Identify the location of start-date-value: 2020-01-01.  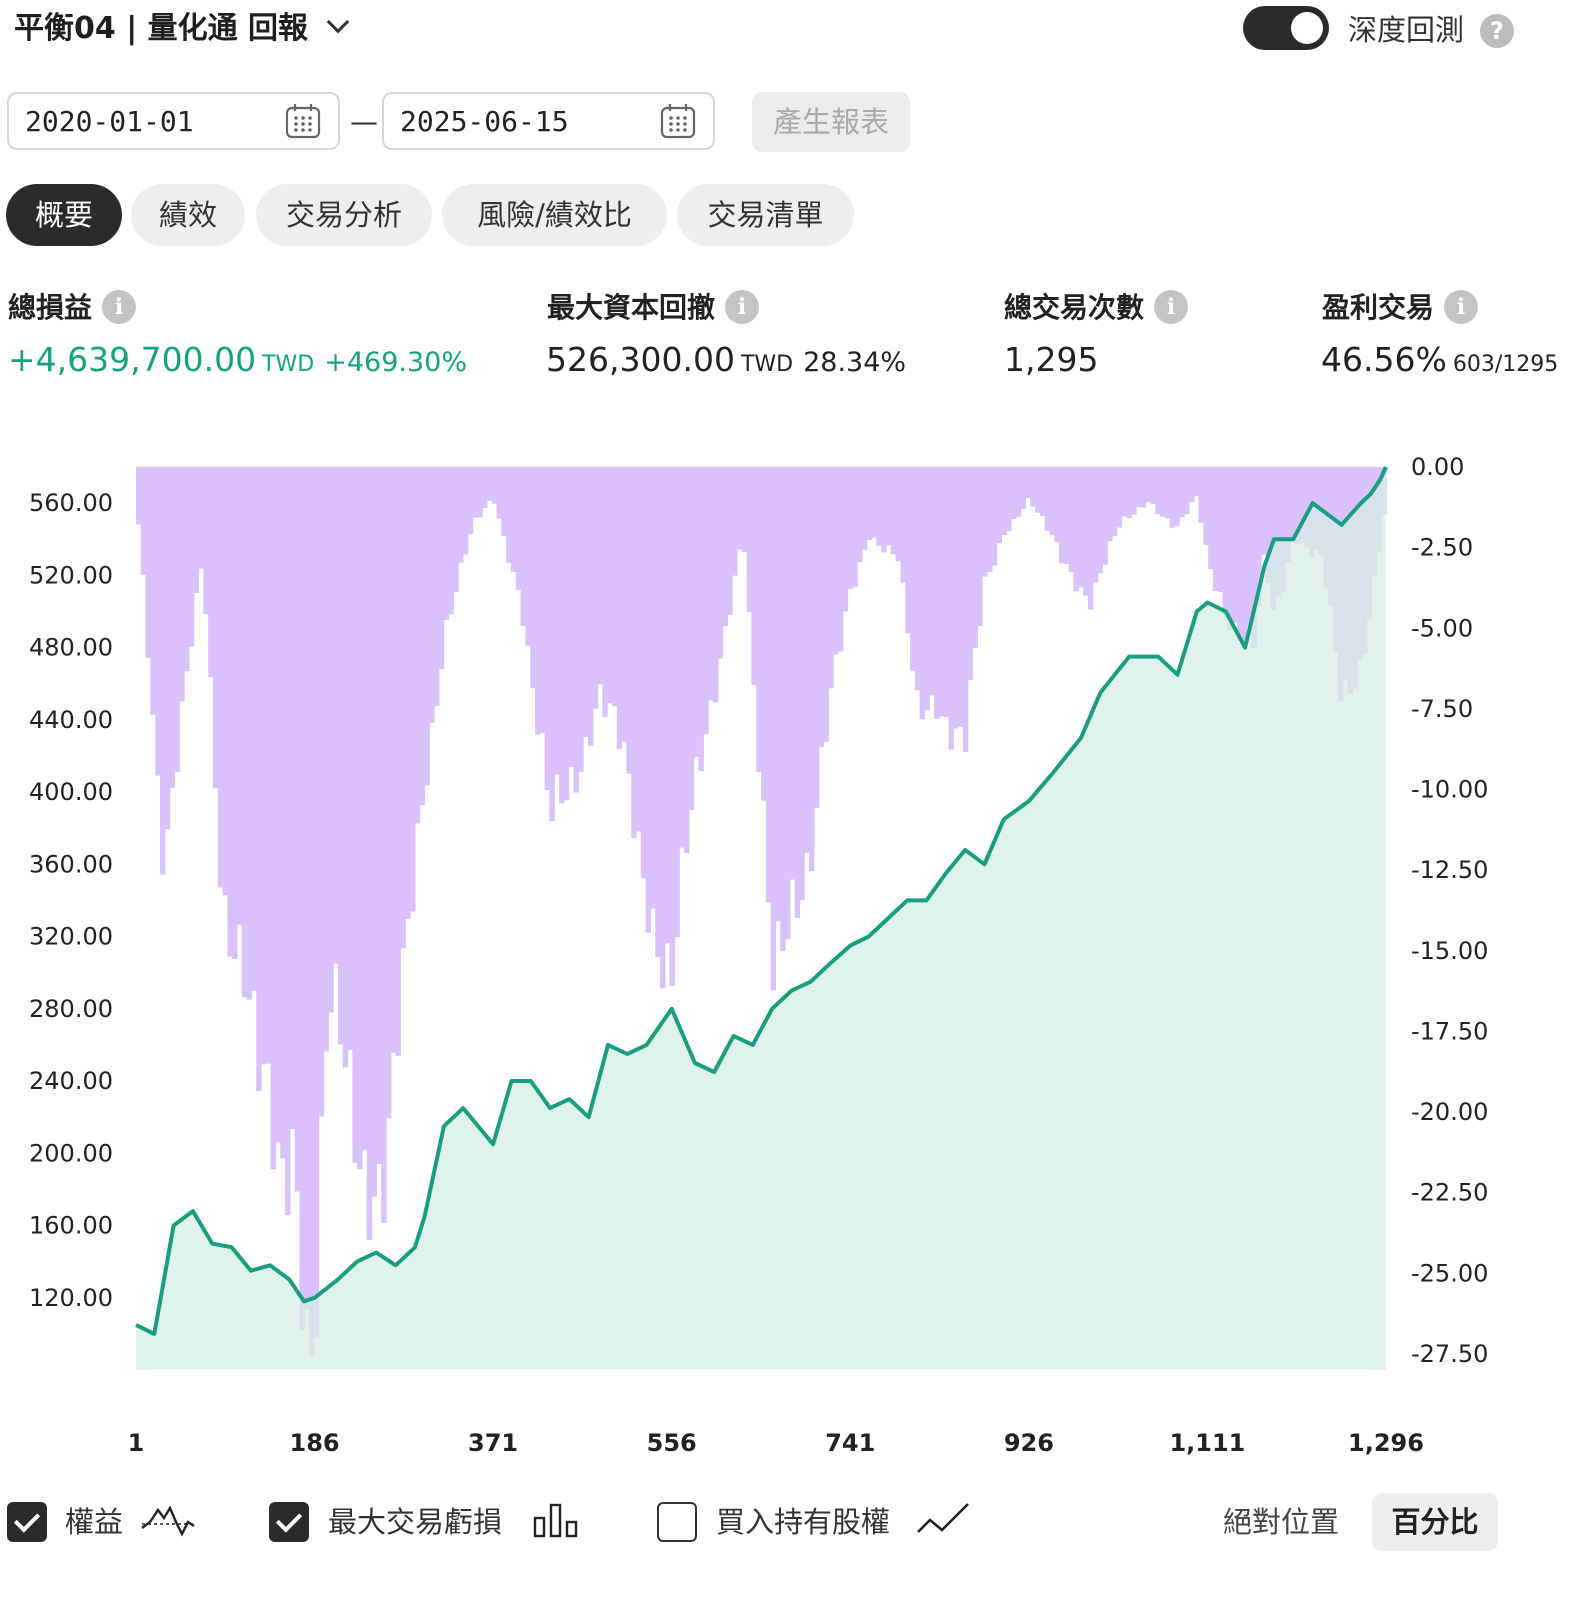
(109, 121).